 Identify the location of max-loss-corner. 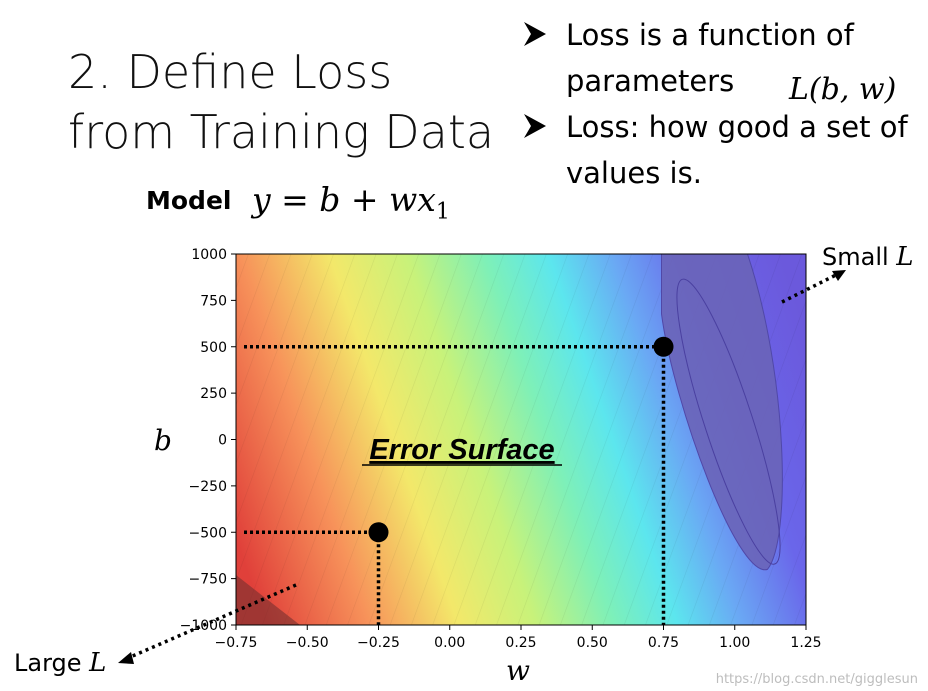
(268, 600).